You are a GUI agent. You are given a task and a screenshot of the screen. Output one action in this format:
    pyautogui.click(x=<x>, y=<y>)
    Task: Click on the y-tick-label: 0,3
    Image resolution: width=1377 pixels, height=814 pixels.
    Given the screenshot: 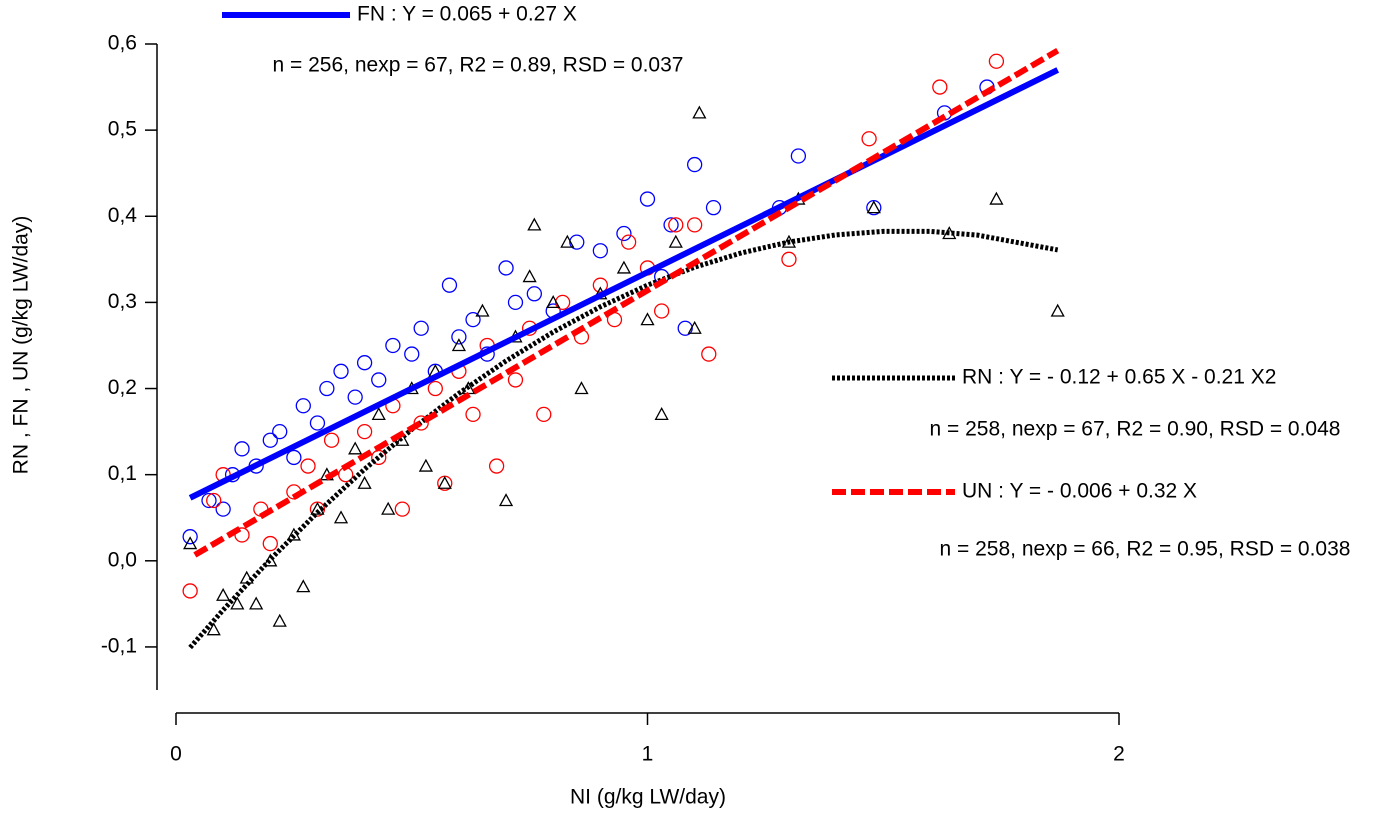 What is the action you would take?
    pyautogui.click(x=122, y=301)
    